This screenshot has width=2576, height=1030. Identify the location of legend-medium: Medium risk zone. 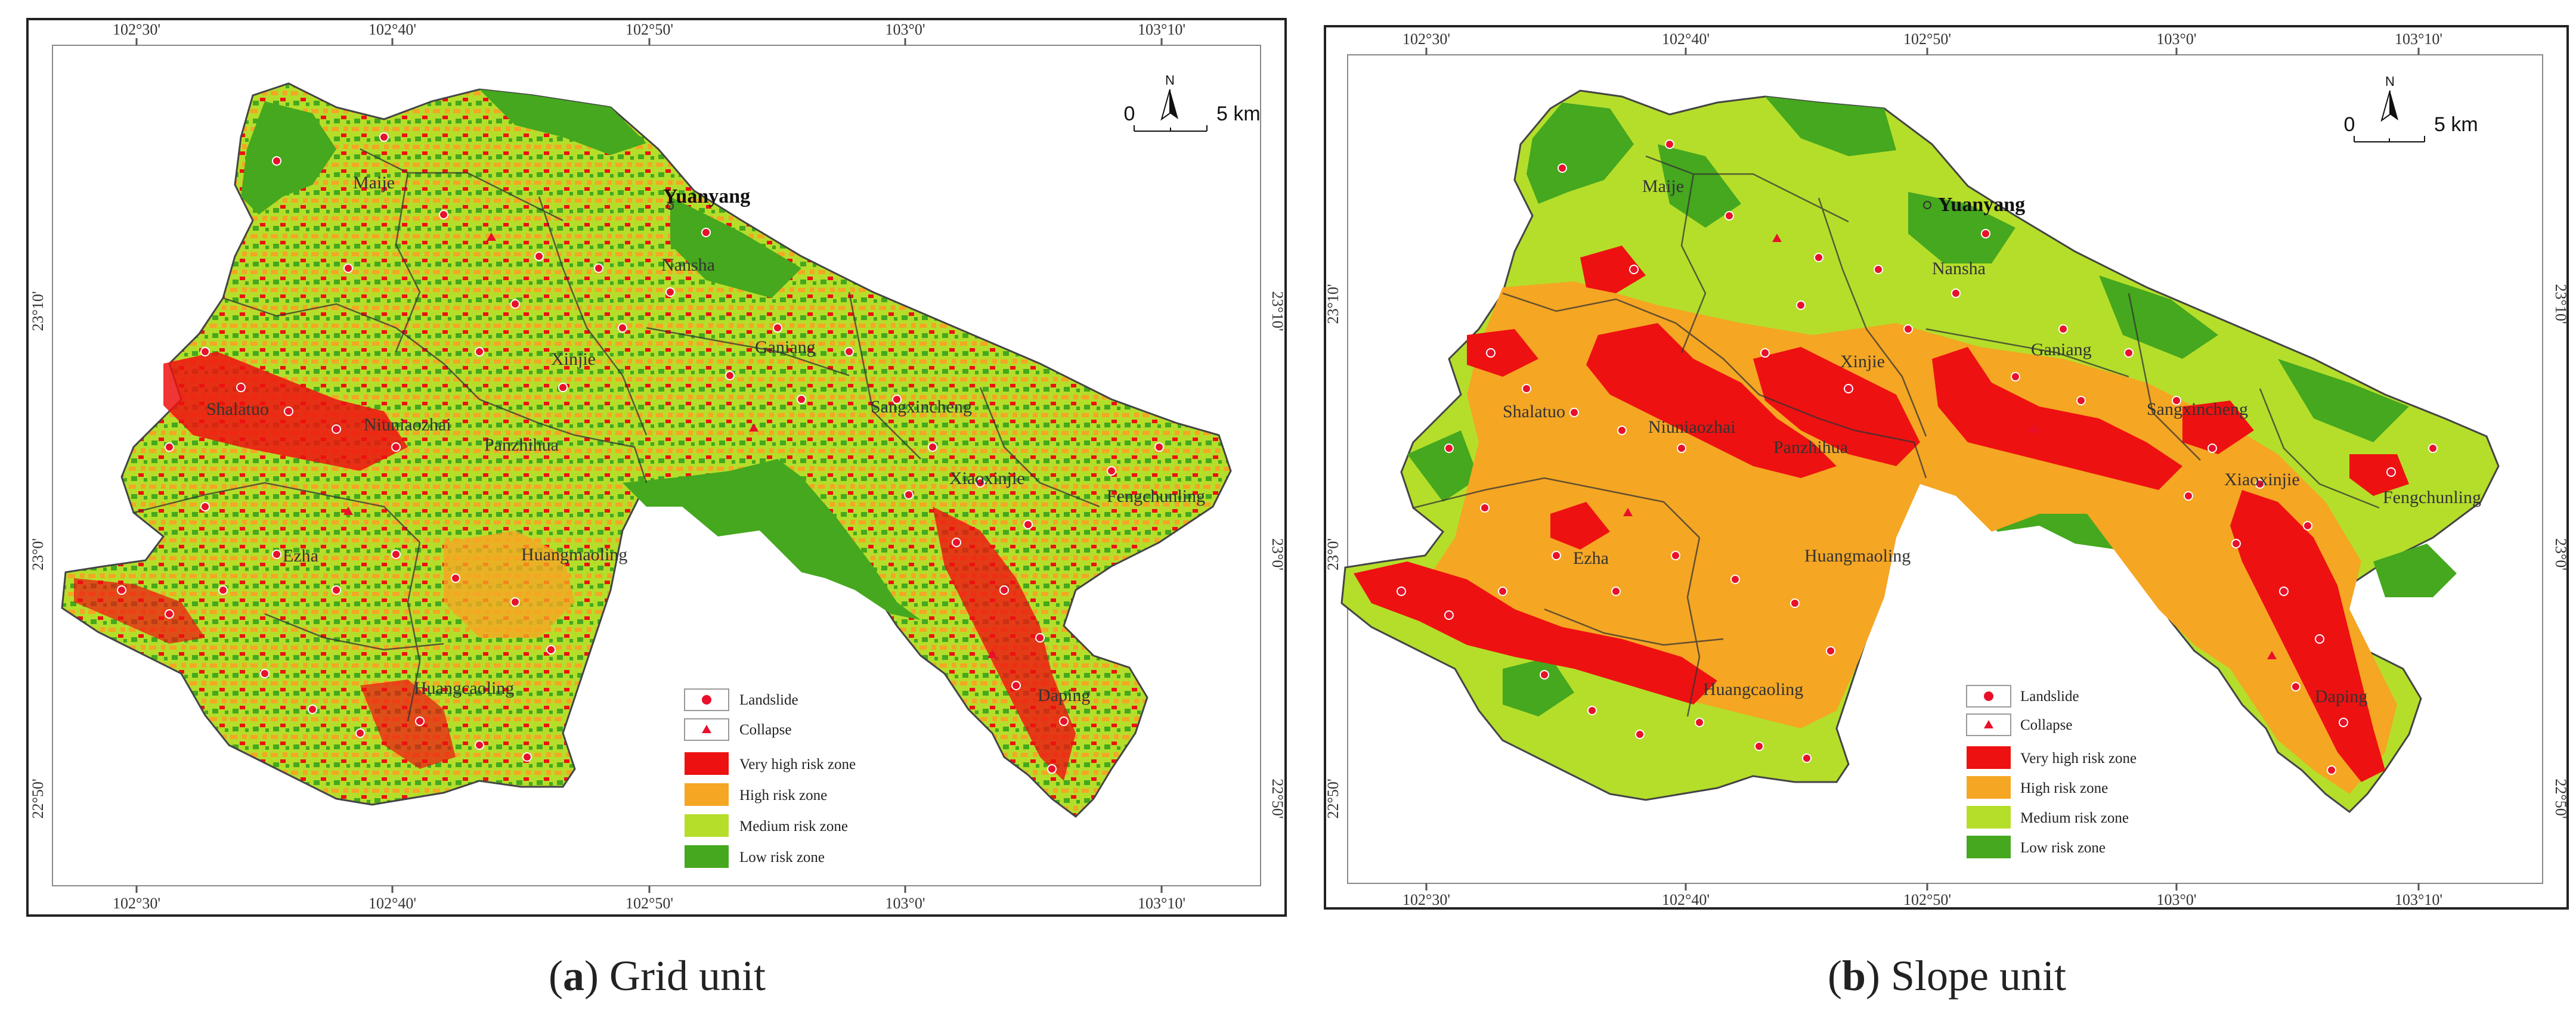
(2074, 818).